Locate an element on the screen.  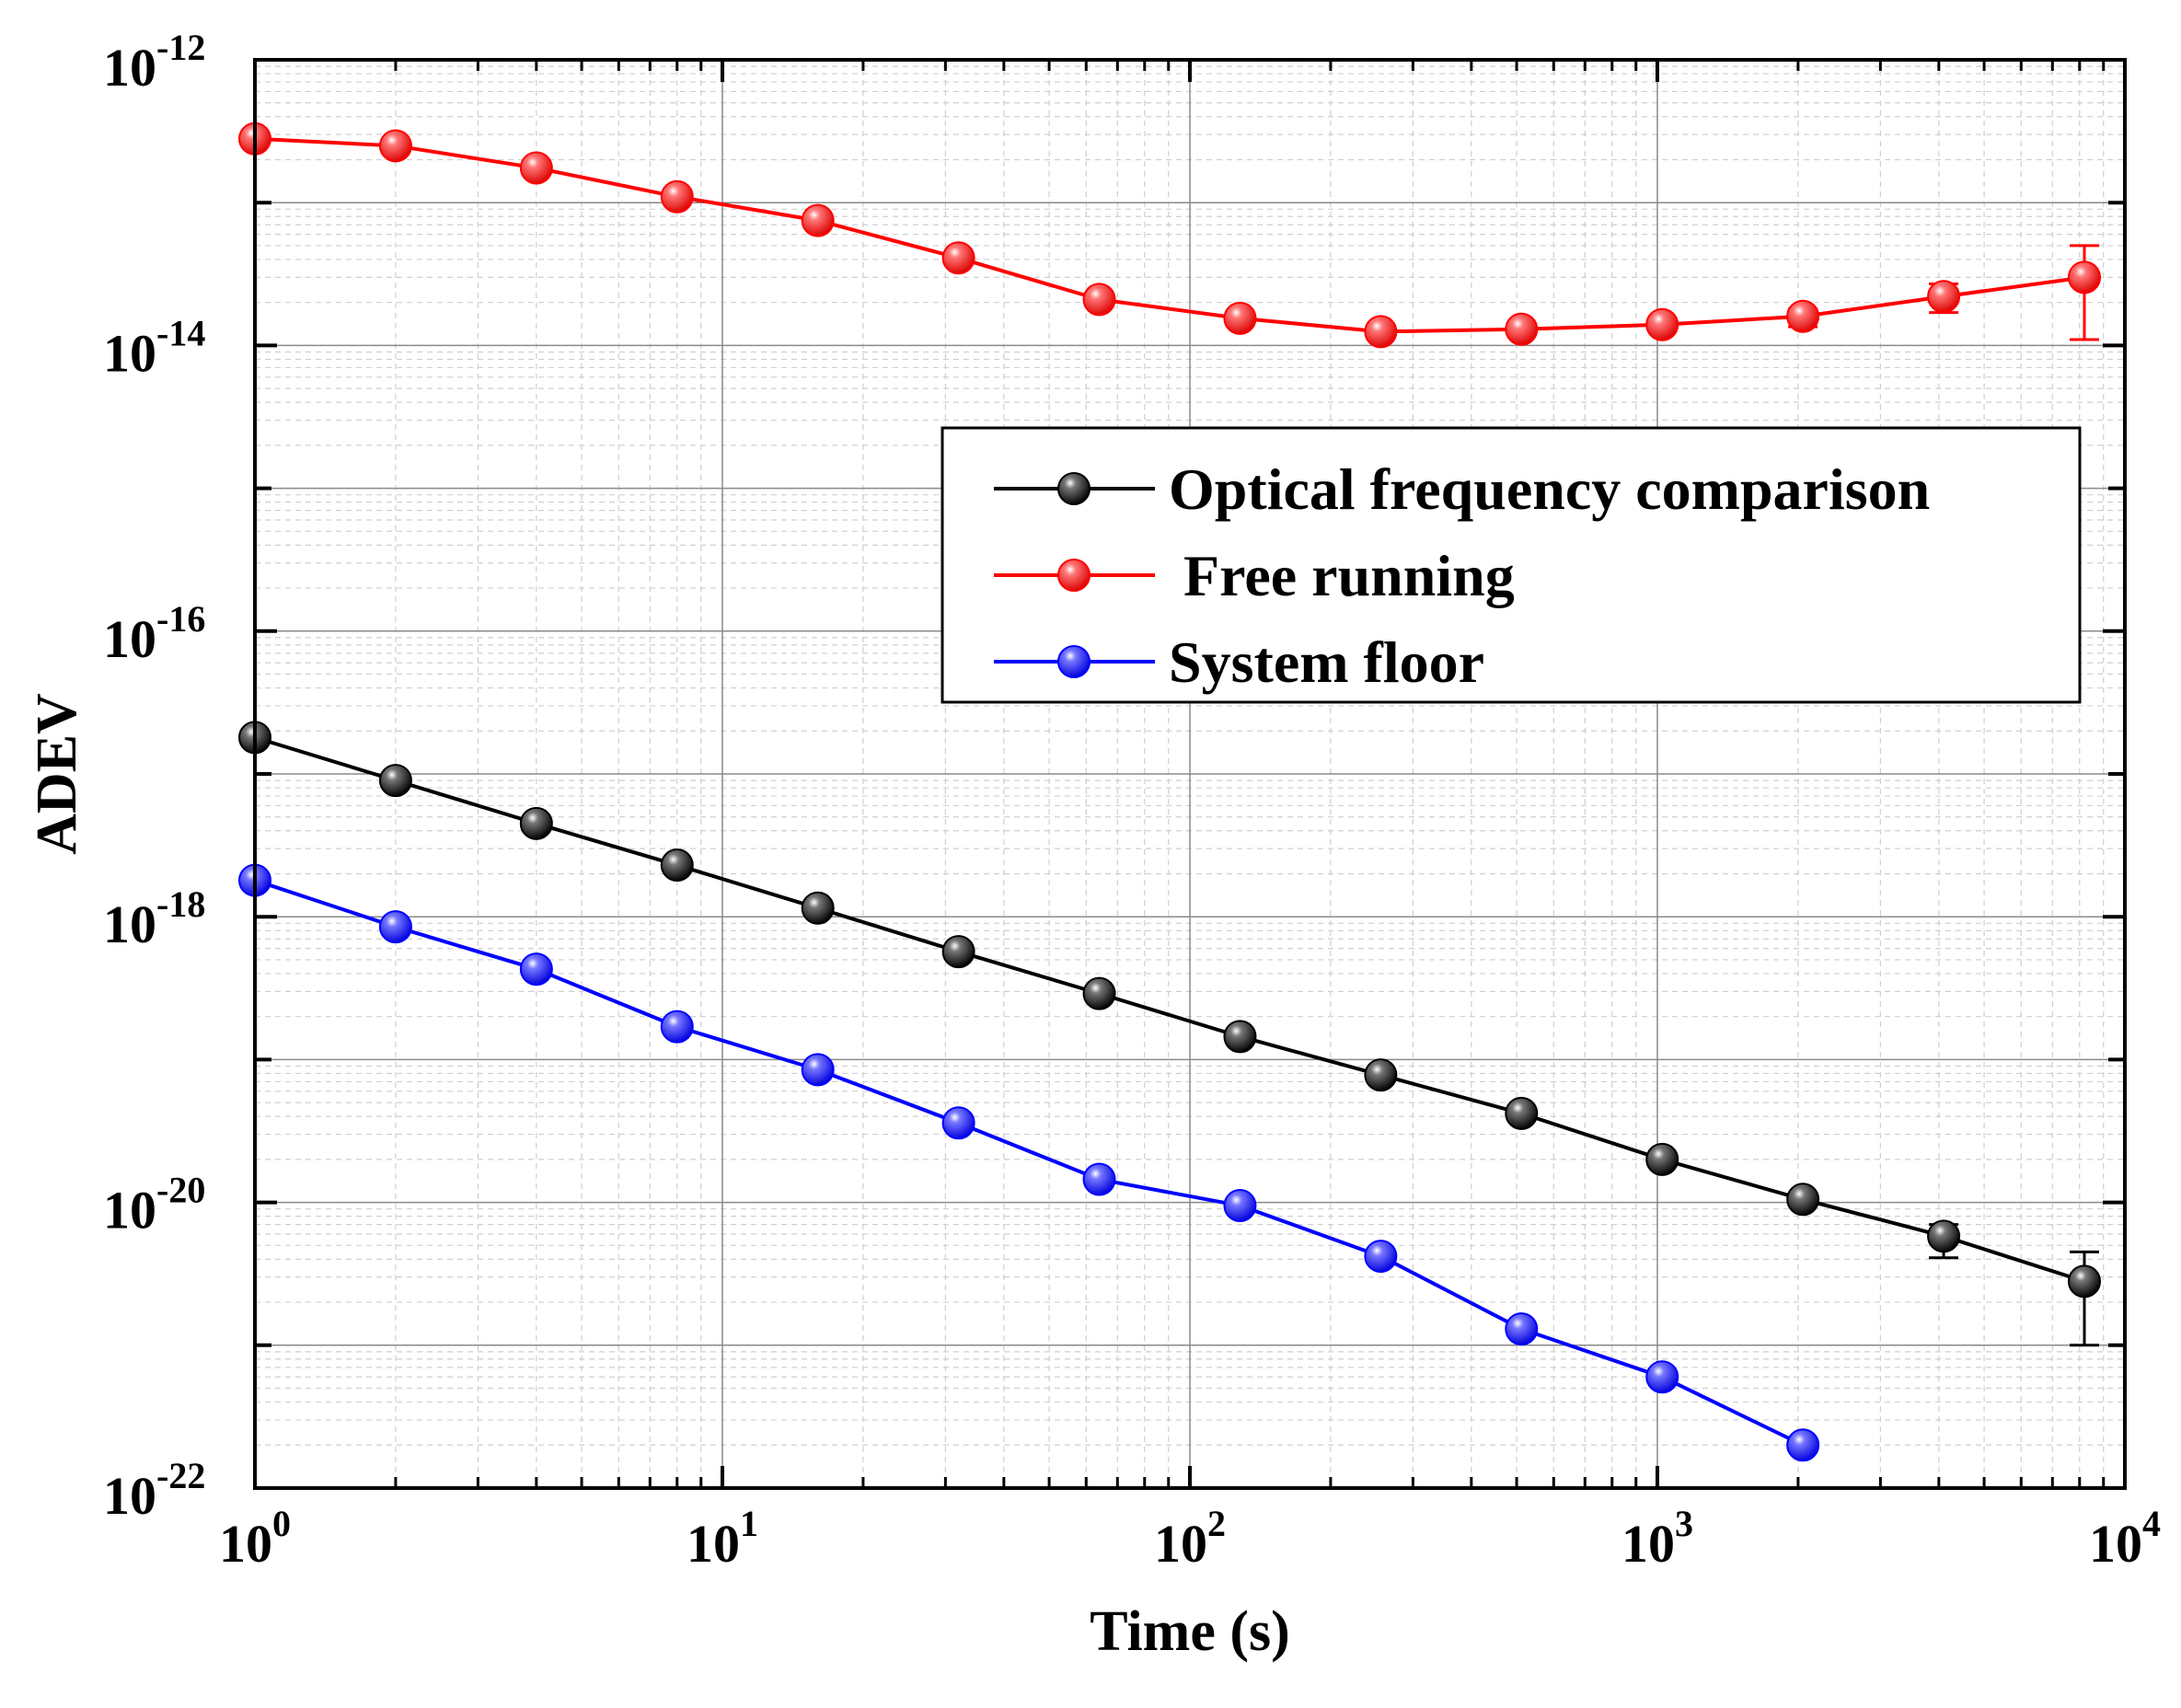
y-tick-label: 10-14 is located at coordinates (154, 347).